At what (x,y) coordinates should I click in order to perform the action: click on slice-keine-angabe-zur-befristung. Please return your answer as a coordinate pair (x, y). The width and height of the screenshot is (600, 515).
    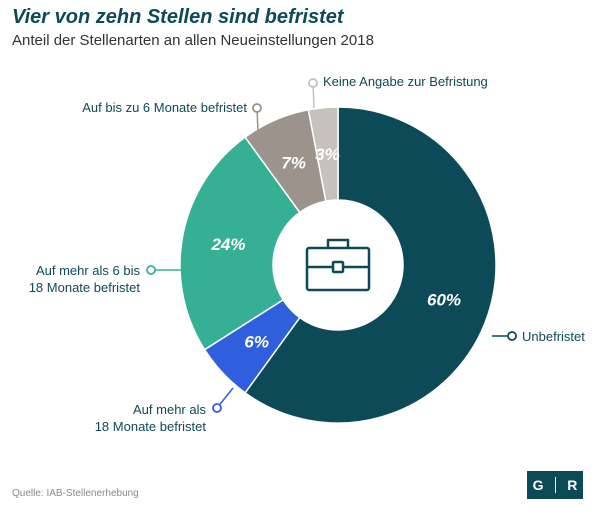
    Looking at the image, I should click on (323, 154).